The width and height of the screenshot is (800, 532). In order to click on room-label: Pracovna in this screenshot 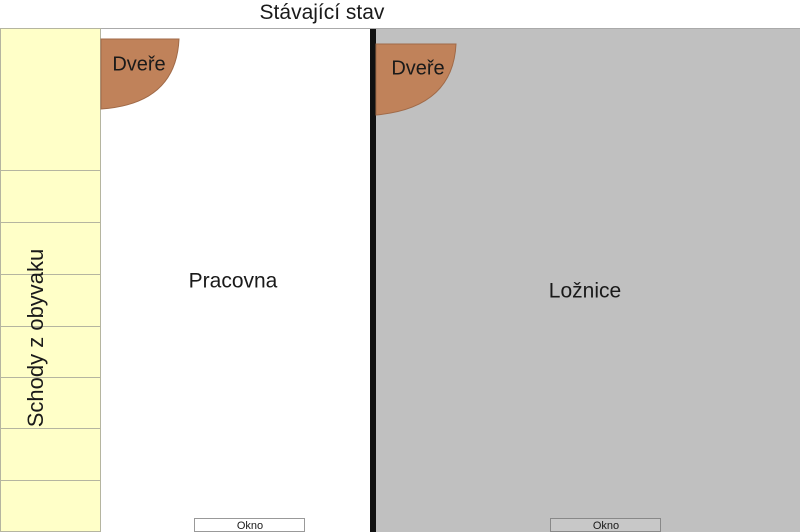, I will do `click(233, 281)`.